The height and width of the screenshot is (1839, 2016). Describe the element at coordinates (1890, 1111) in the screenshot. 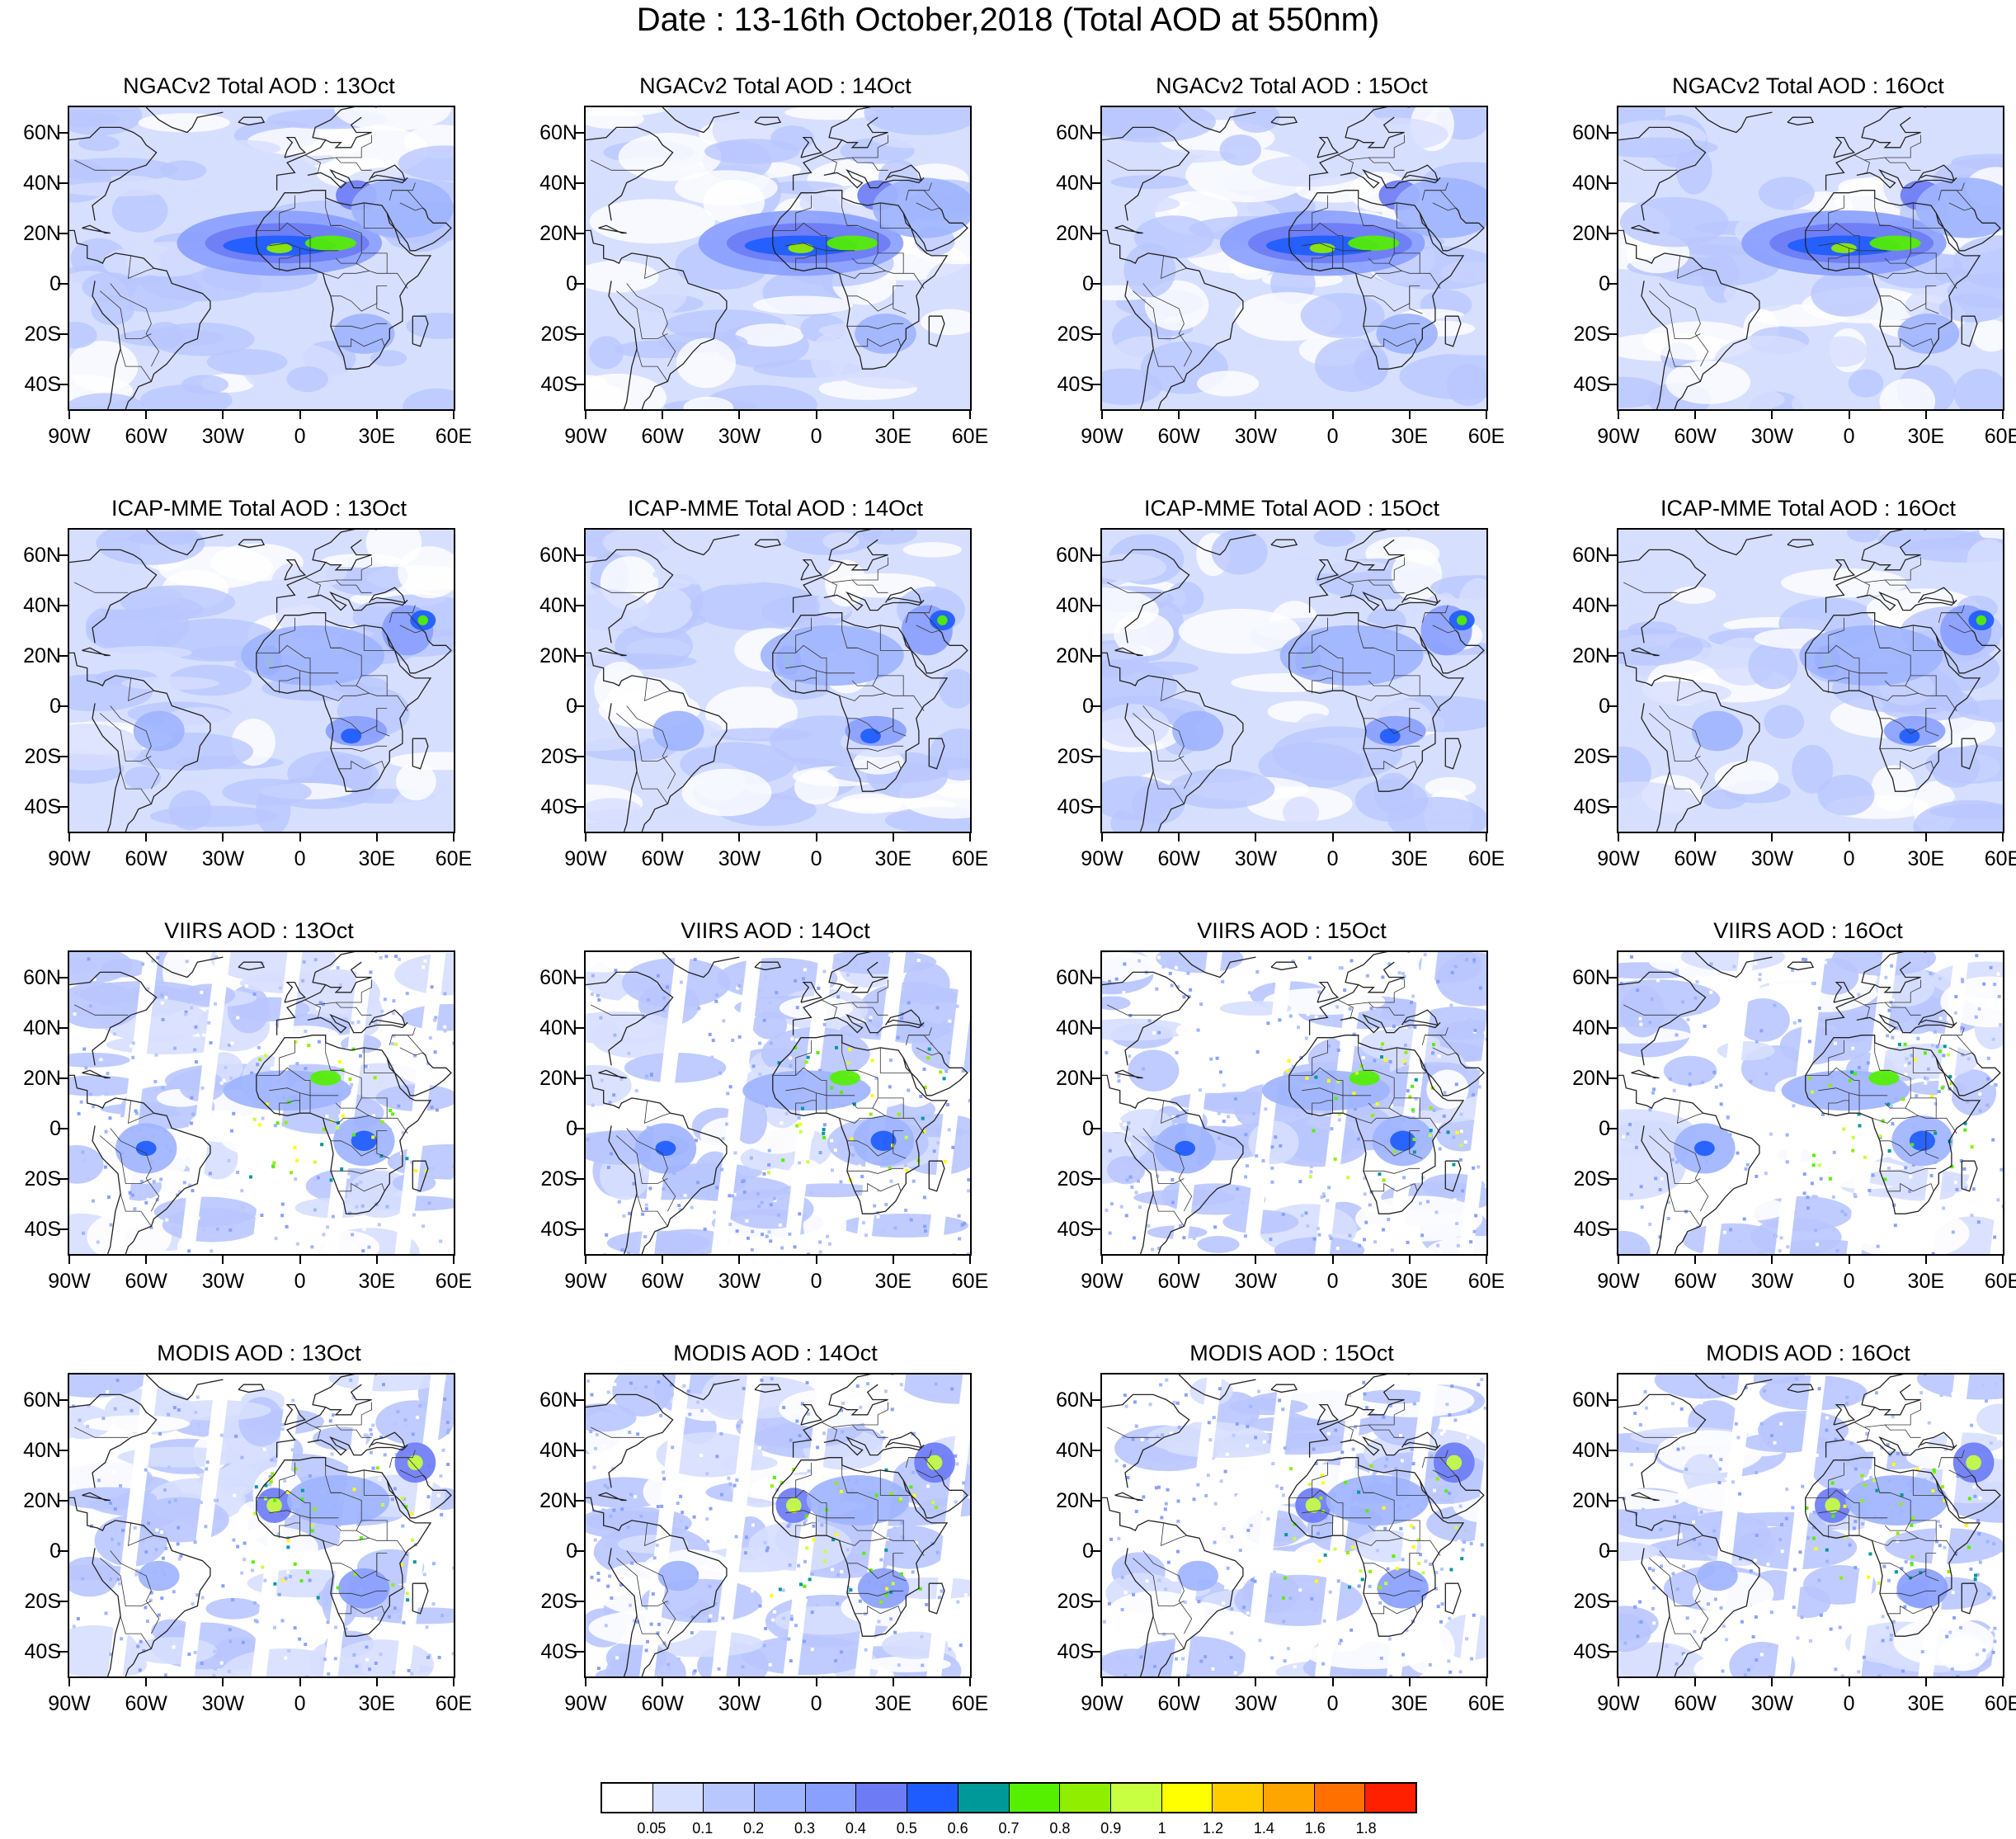

I see `high-aod-pixels` at that location.